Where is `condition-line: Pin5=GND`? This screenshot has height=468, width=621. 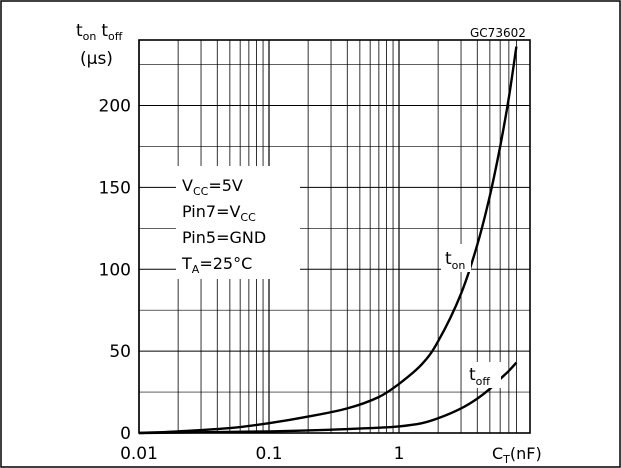 condition-line: Pin5=GND is located at coordinates (224, 237).